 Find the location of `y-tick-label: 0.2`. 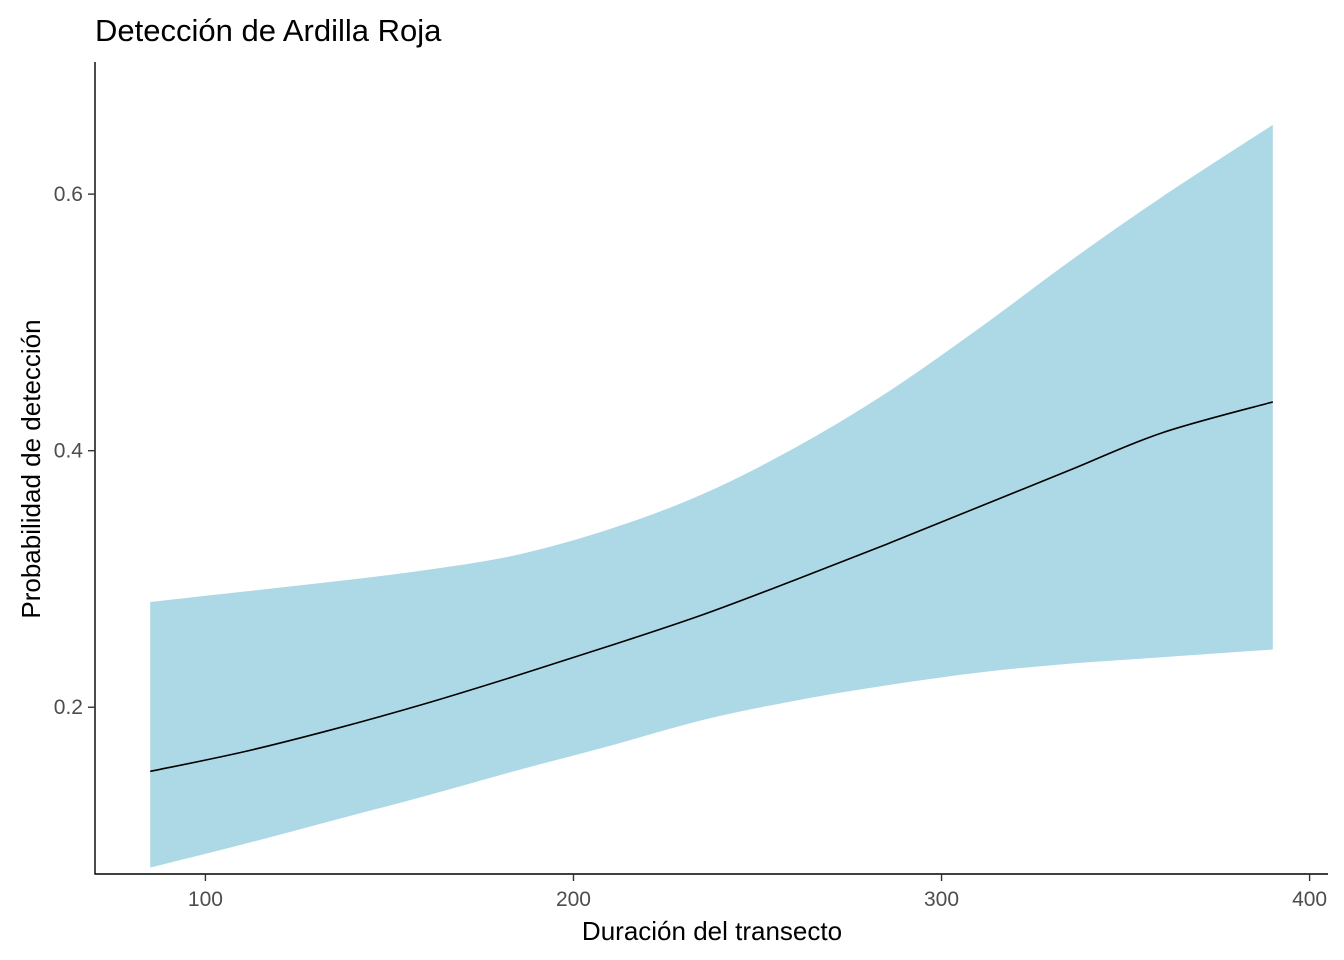

y-tick-label: 0.2 is located at coordinates (68, 707).